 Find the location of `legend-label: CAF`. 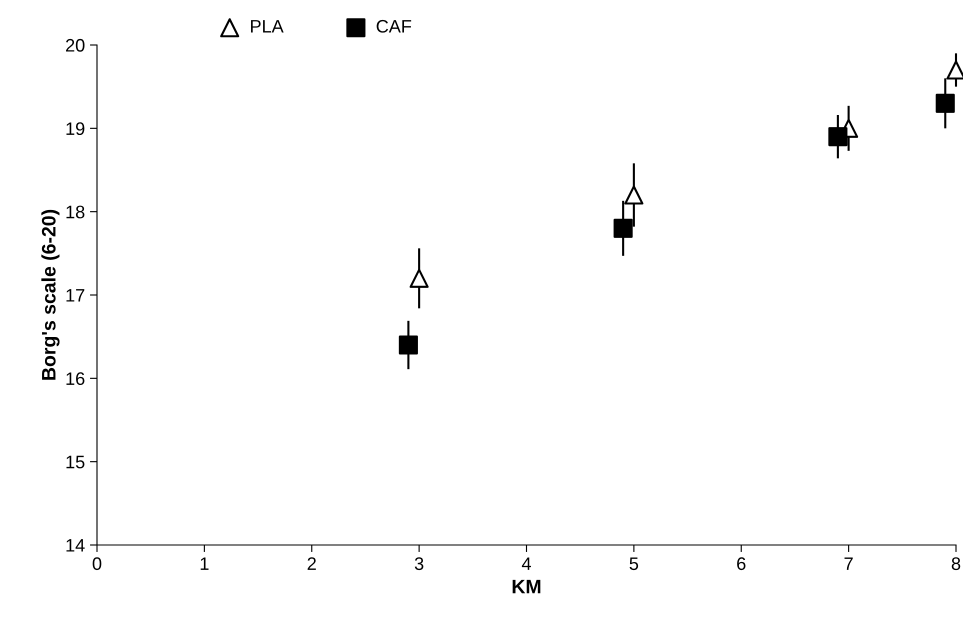

legend-label: CAF is located at coordinates (394, 26).